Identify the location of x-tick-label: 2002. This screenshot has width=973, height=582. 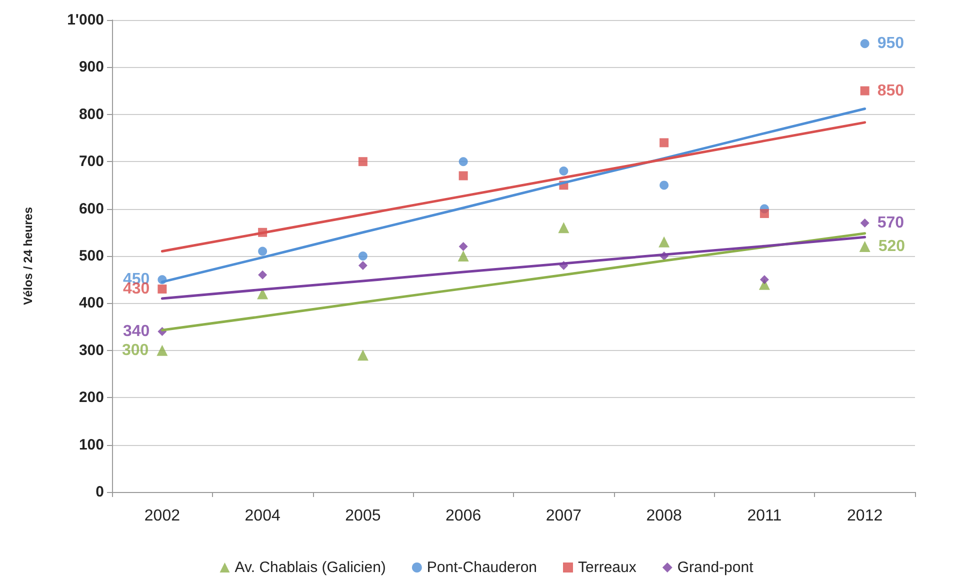
(162, 516).